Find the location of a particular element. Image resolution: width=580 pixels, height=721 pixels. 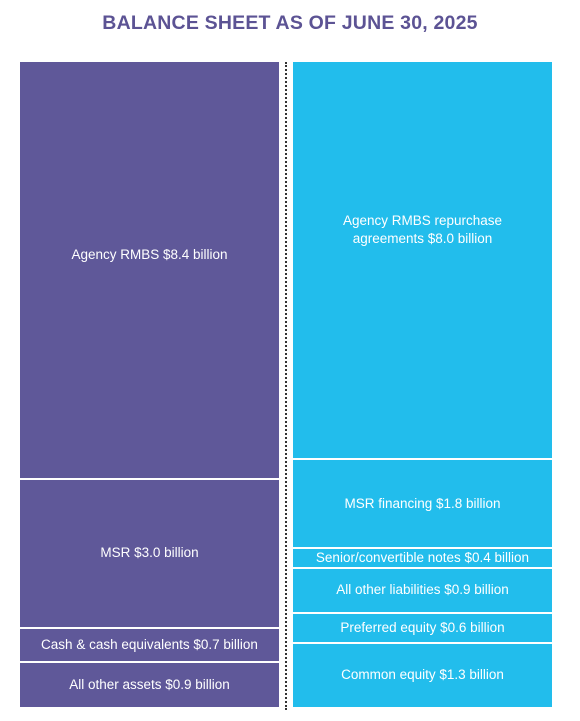

segment-label: Senior/convertible notes $0.4 billion is located at coordinates (422, 558).